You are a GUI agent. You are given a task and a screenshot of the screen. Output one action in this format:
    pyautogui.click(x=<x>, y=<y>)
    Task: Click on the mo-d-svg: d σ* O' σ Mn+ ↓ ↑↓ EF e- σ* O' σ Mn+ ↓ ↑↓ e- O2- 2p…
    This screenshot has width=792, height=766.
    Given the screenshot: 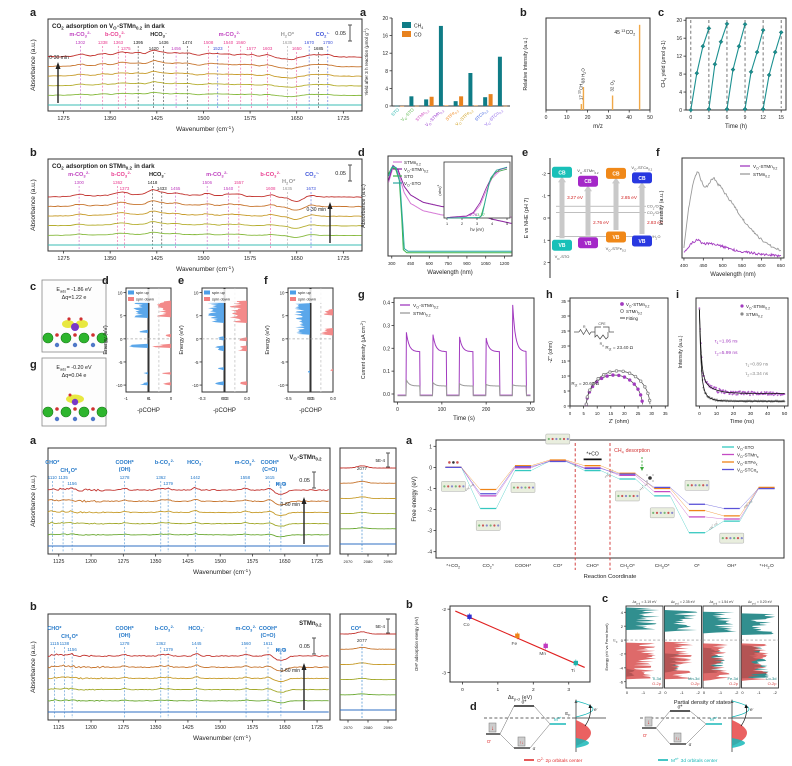 What is the action you would take?
    pyautogui.click(x=616, y=731)
    